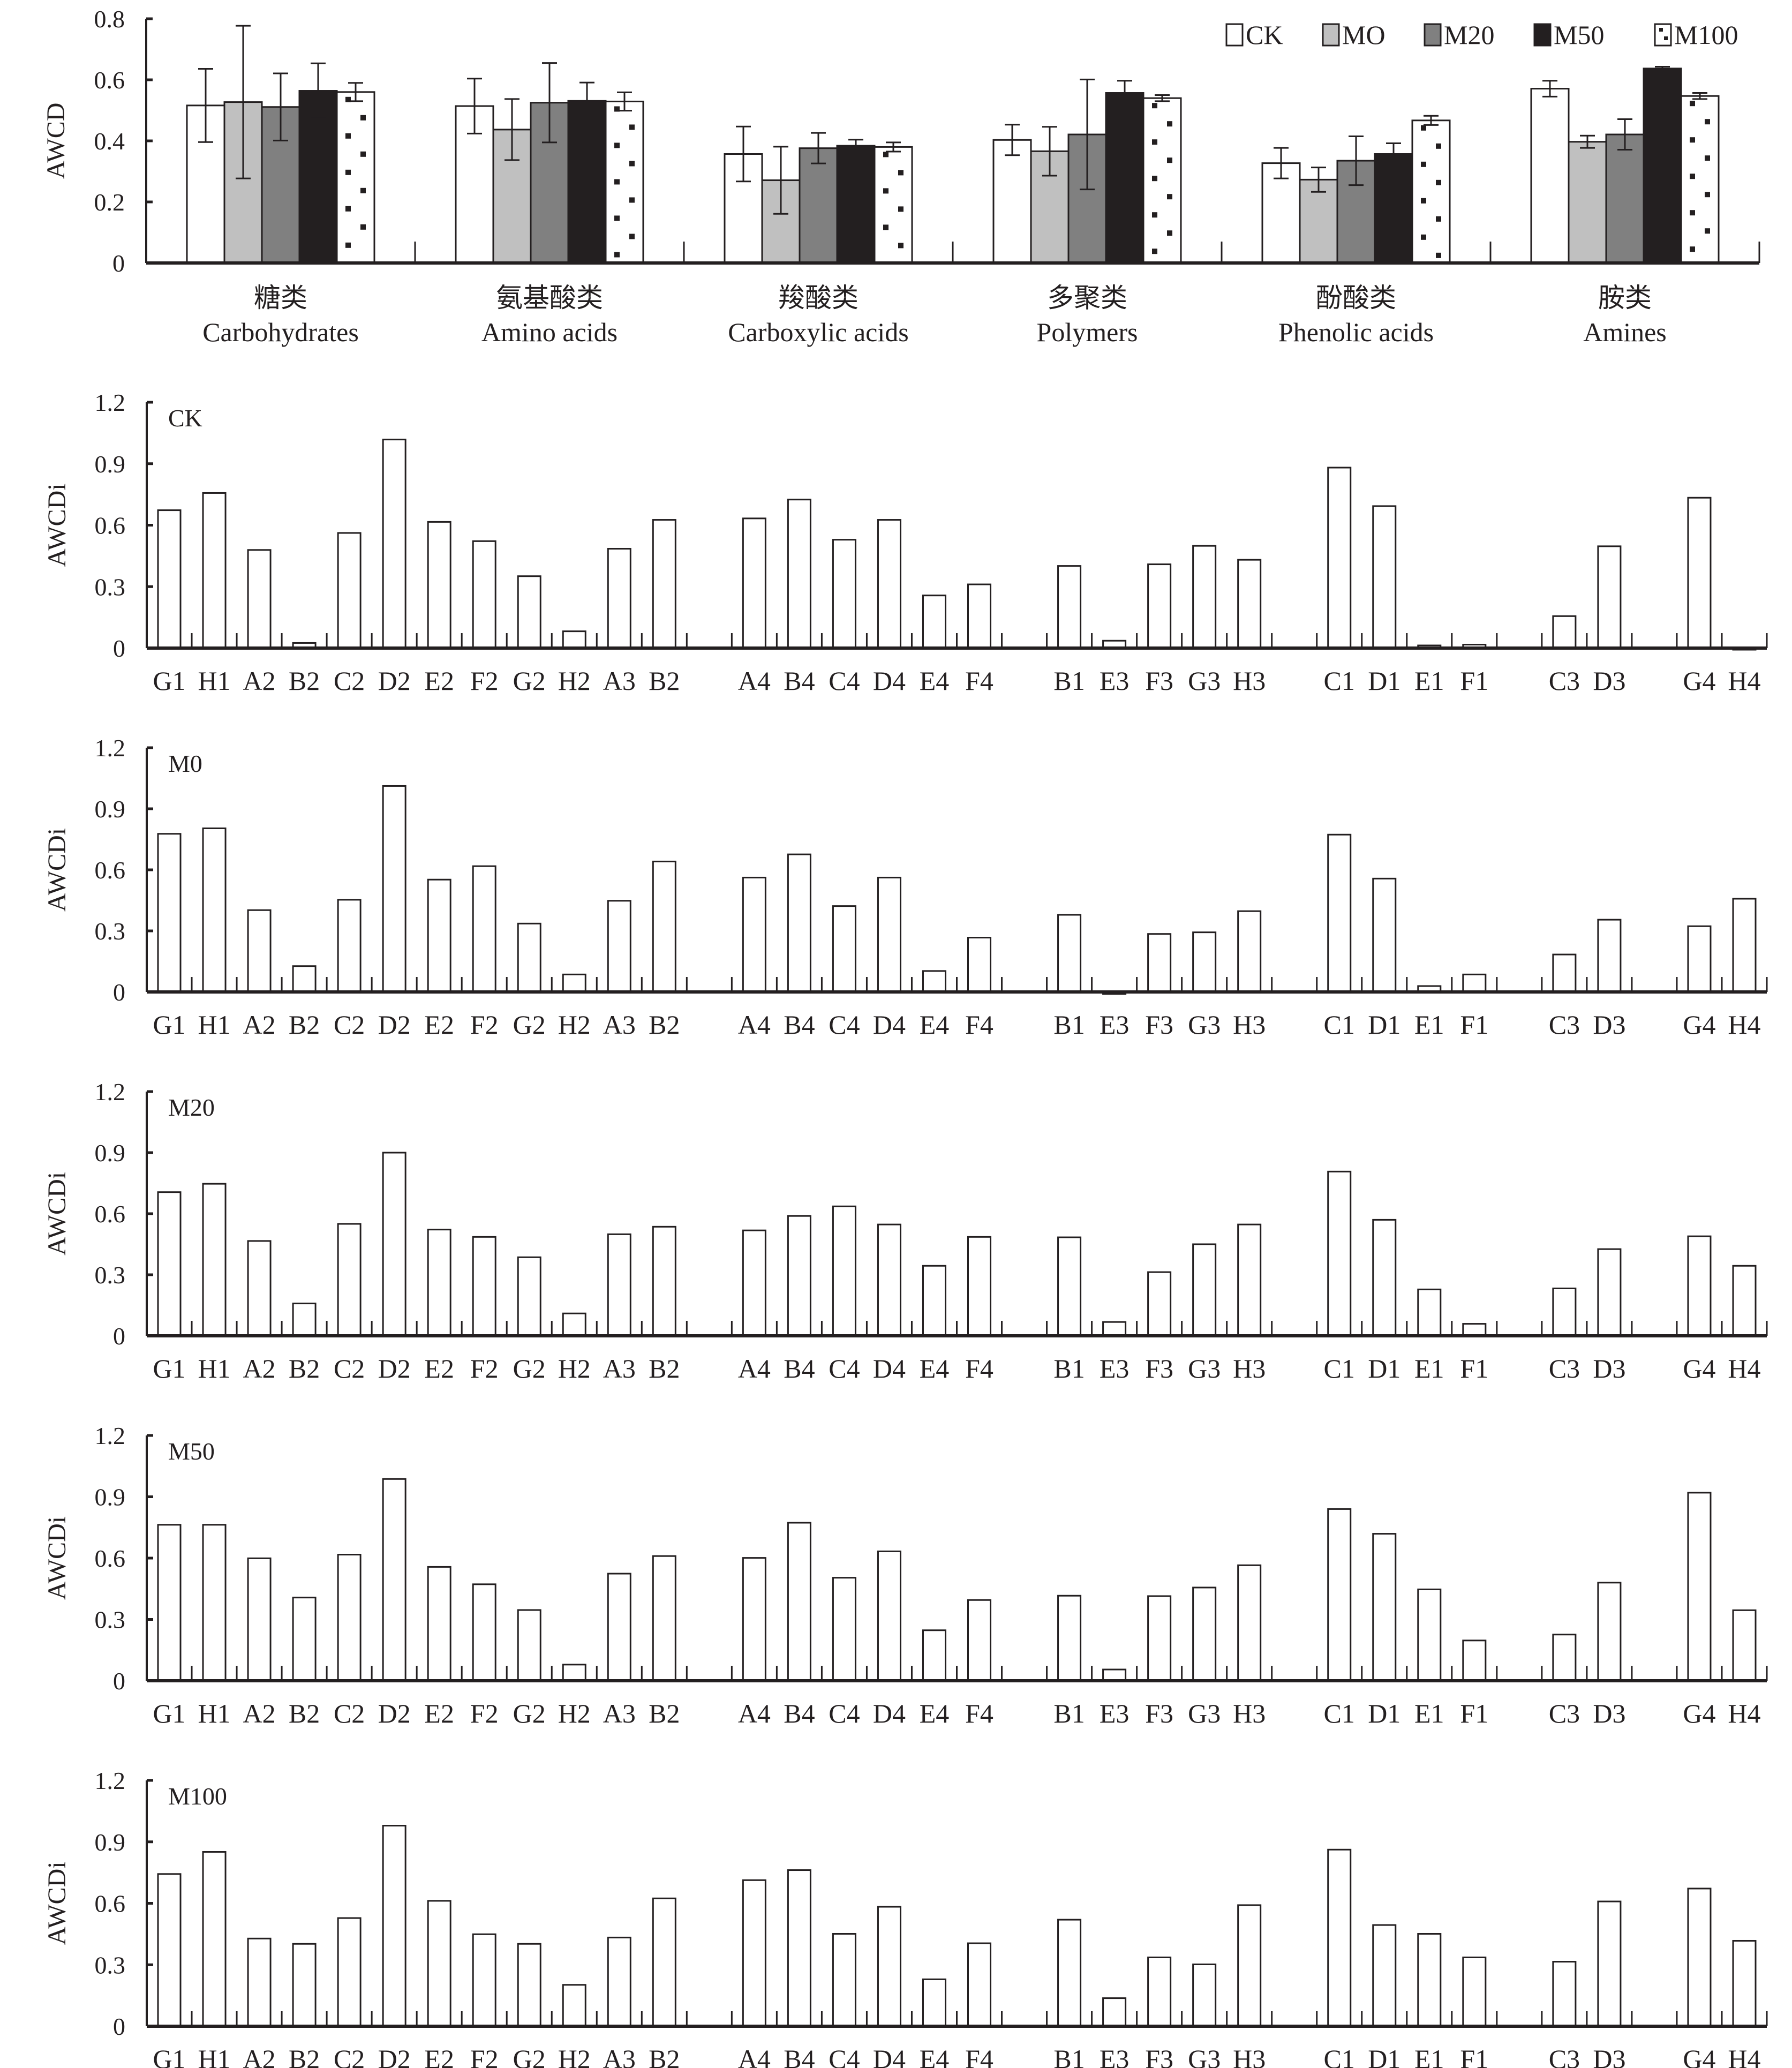  I want to click on bar-e2, so click(439, 1283).